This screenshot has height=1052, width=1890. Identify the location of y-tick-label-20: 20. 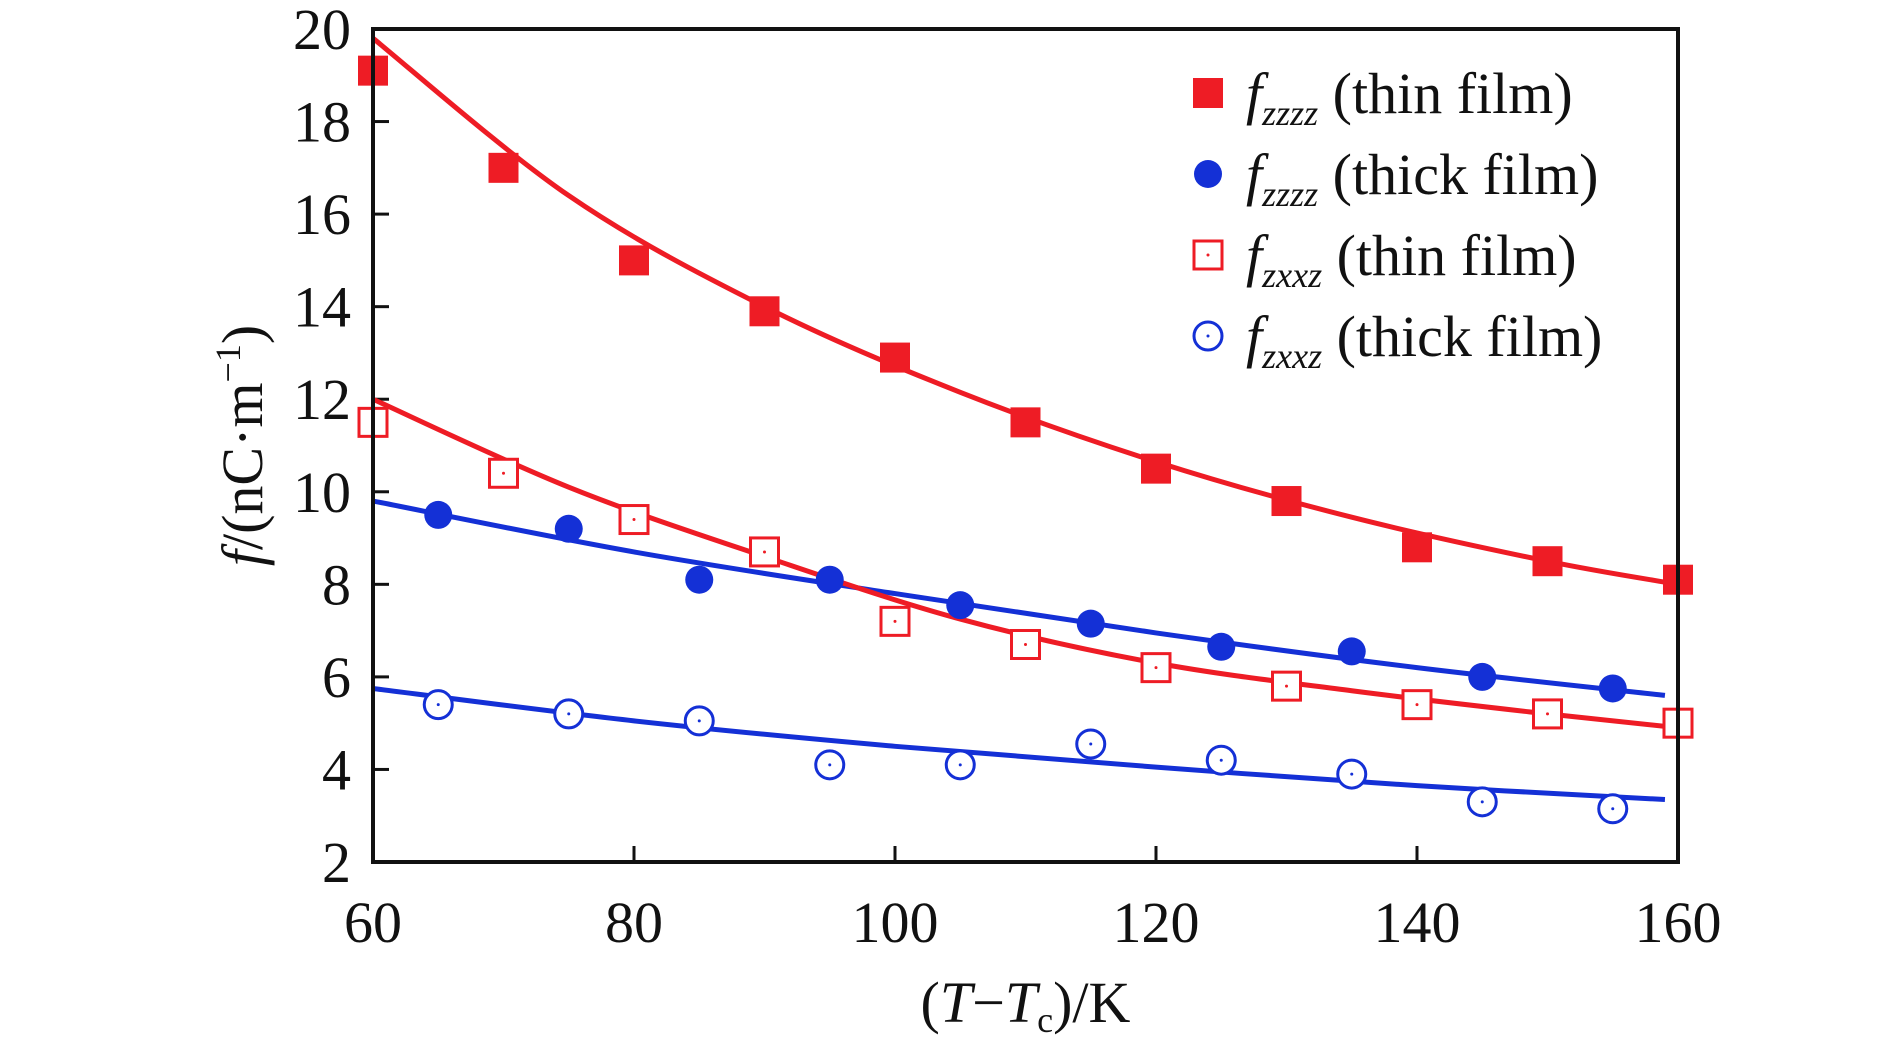
(322, 31).